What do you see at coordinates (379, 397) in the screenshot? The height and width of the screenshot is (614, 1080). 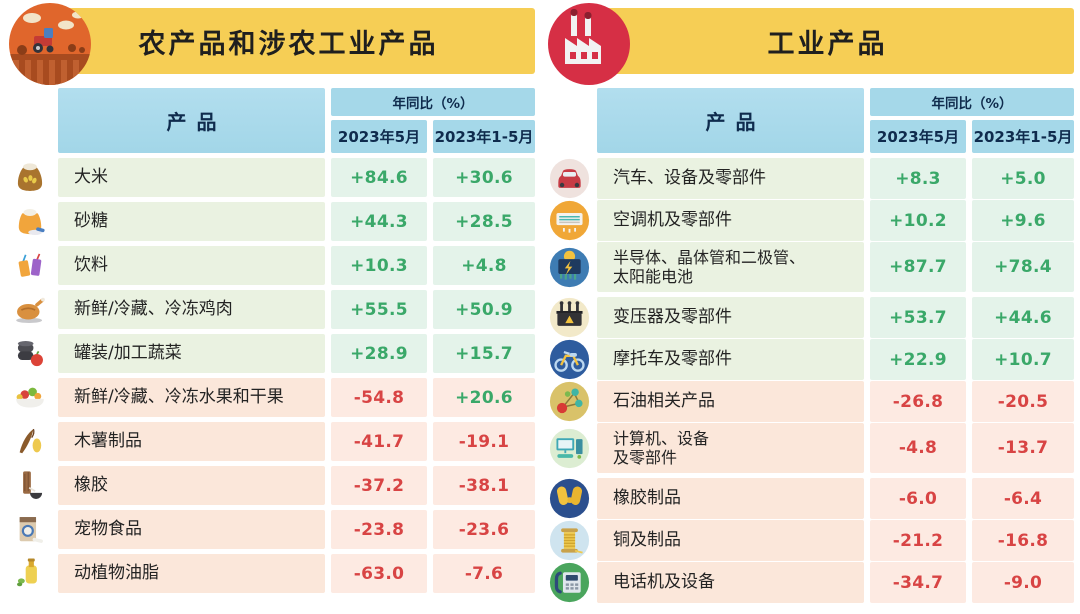 I see `value-may: -54.8` at bounding box center [379, 397].